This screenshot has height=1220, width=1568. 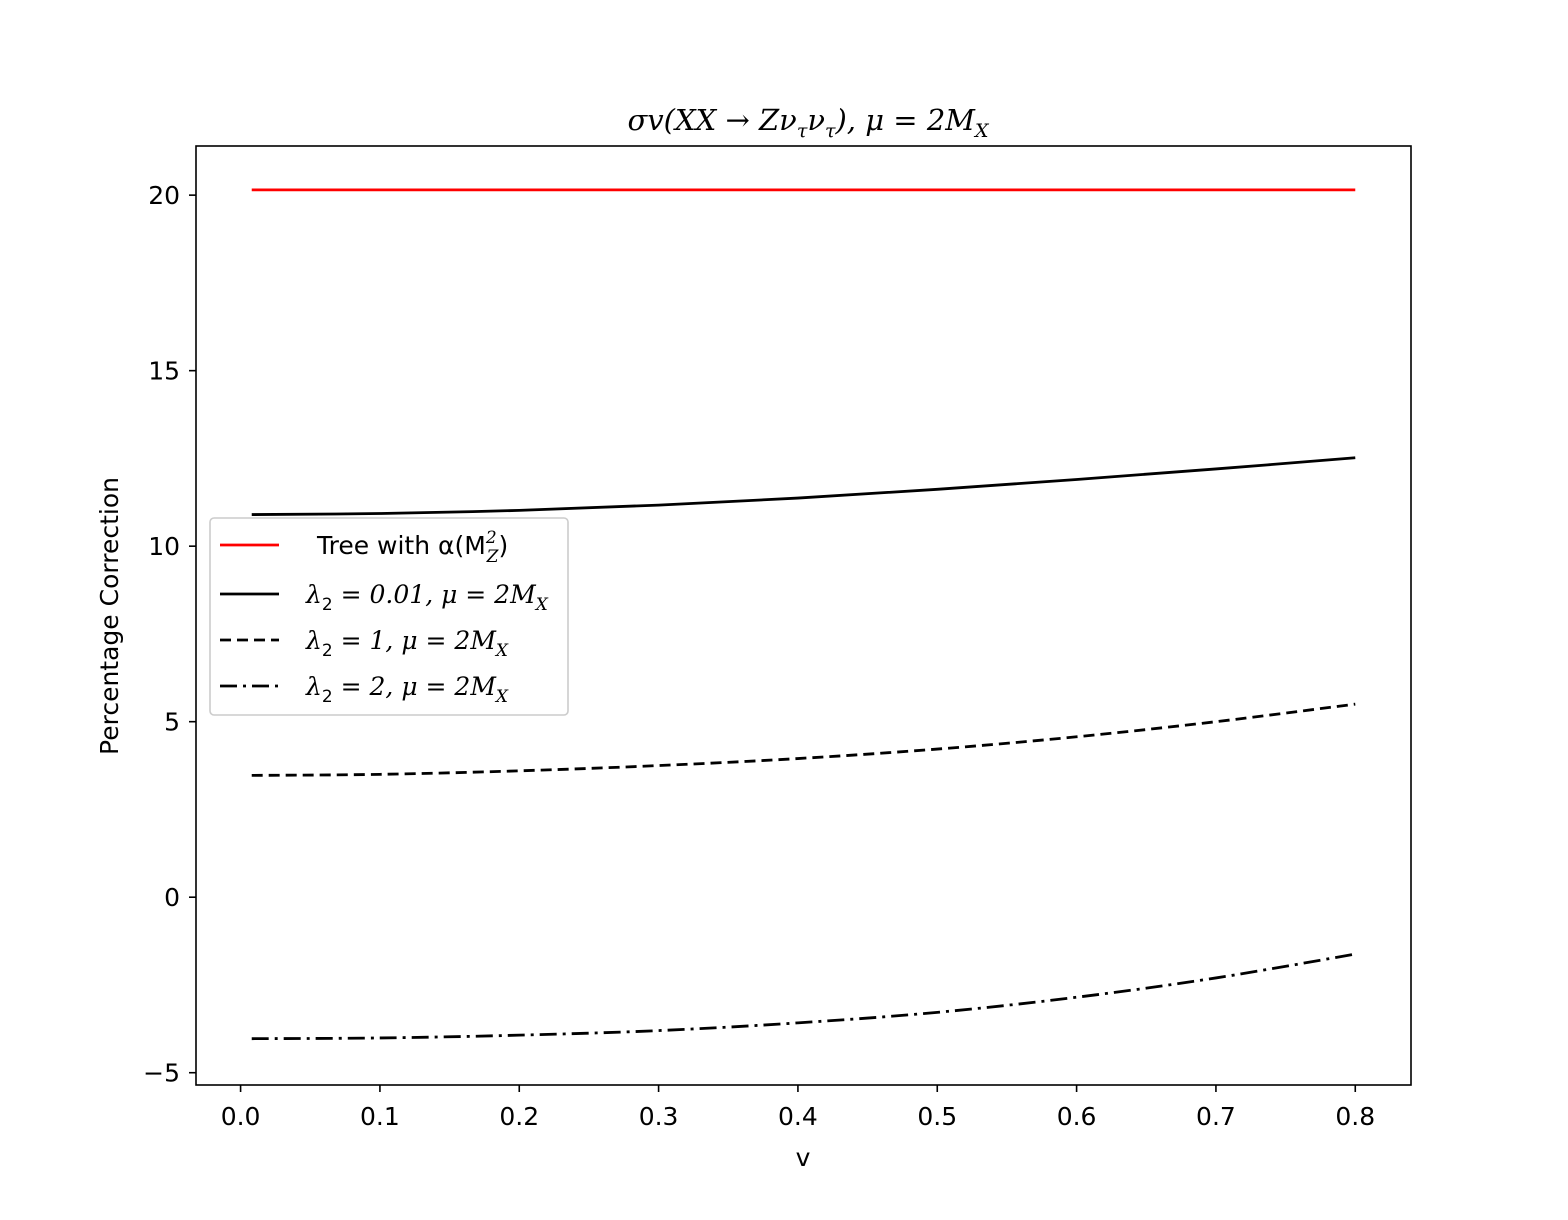 What do you see at coordinates (1216, 1116) in the screenshot?
I see `x-tick-label: 0.7` at bounding box center [1216, 1116].